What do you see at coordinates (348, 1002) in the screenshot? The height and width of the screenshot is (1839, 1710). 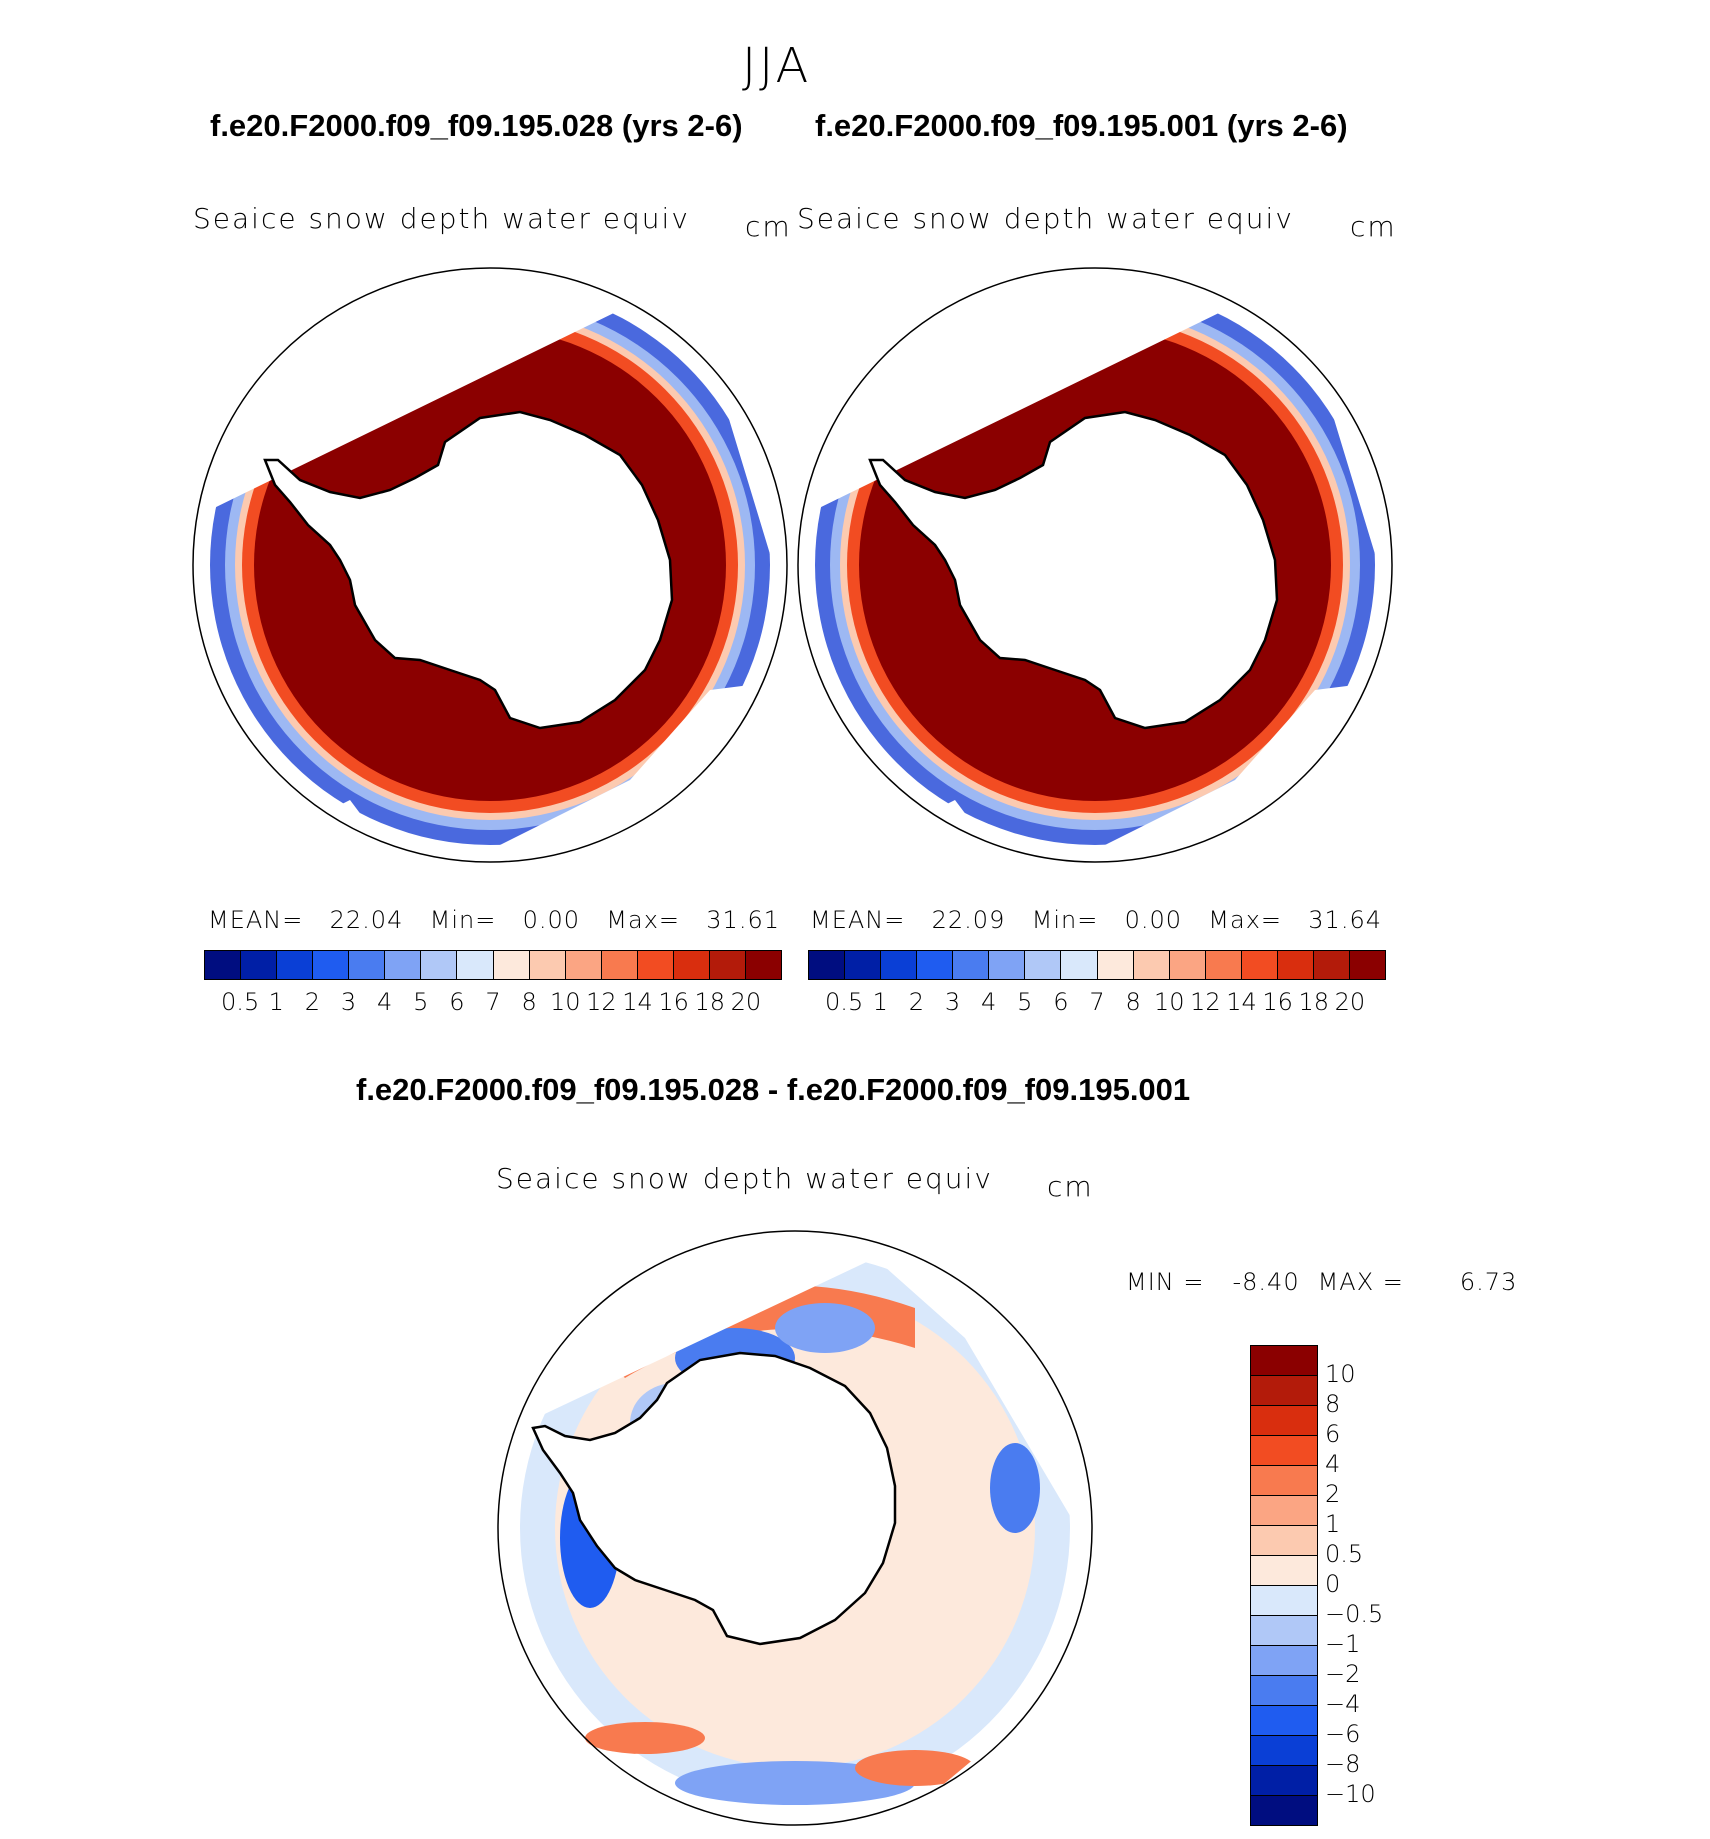 I see `case1-colorbar-tick-label: 3` at bounding box center [348, 1002].